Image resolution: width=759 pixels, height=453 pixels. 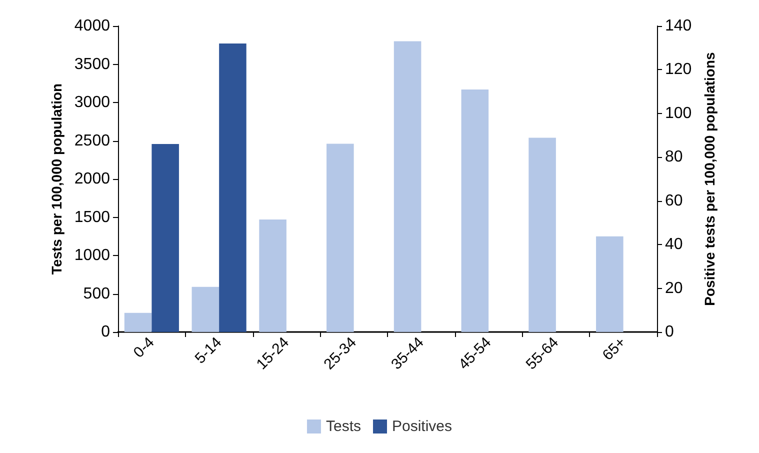 What do you see at coordinates (144, 348) in the screenshot?
I see `x-tick-label: 0-4` at bounding box center [144, 348].